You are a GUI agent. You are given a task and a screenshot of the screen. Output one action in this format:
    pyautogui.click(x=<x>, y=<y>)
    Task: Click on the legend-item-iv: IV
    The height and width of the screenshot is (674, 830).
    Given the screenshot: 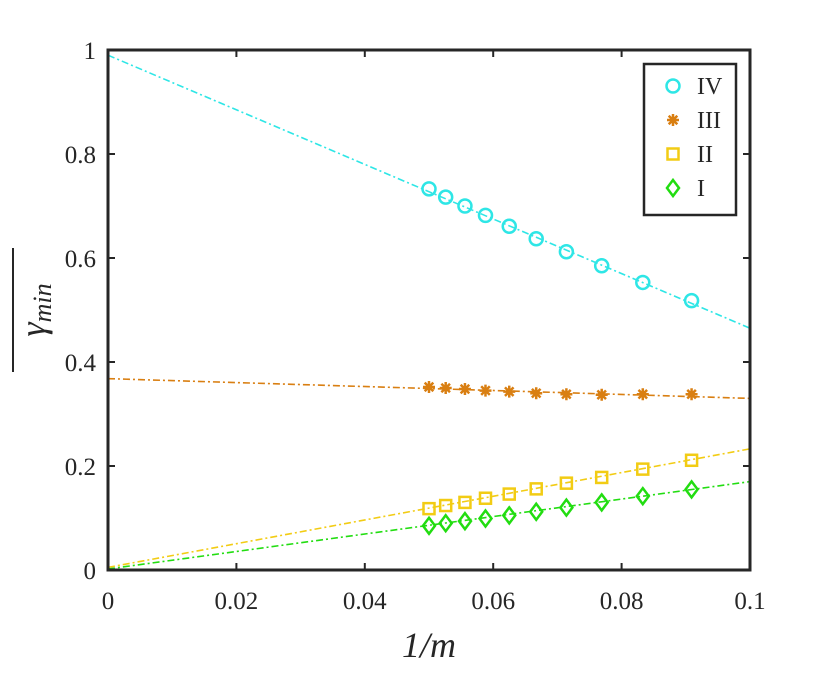 What is the action you would take?
    pyautogui.click(x=694, y=87)
    